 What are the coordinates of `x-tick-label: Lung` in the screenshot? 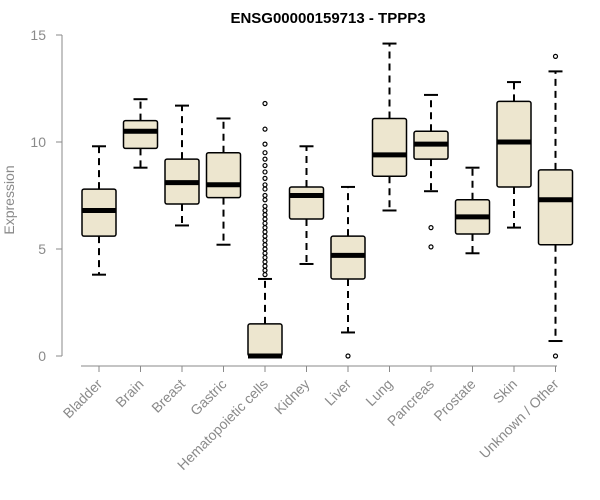 It's located at (378, 392).